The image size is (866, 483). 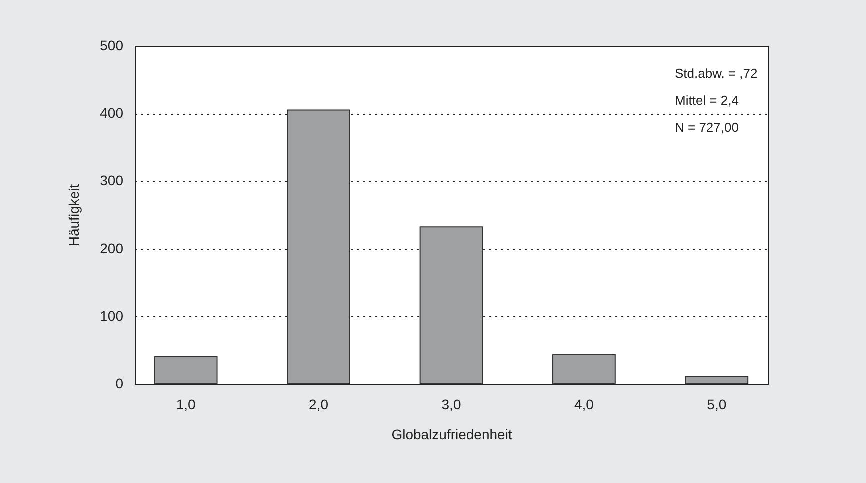 I want to click on y-tick-label: 100, so click(x=112, y=316).